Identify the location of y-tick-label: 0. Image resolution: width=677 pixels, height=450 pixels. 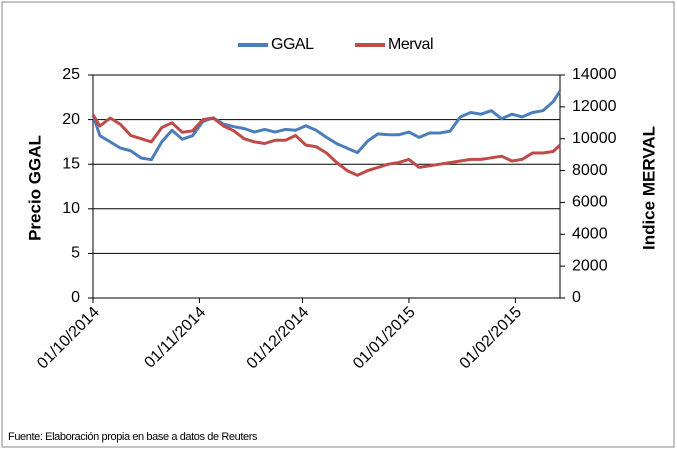
(75, 297).